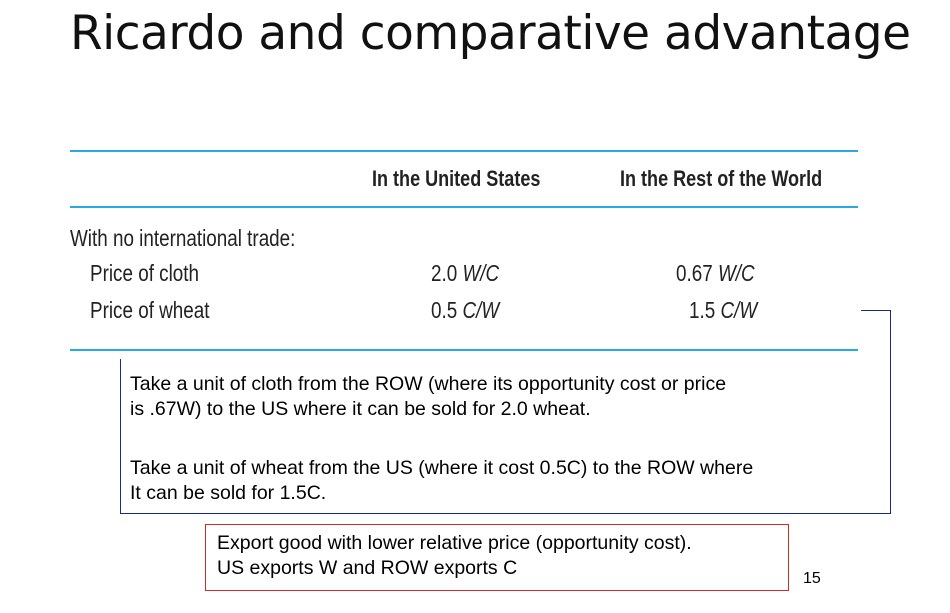  Describe the element at coordinates (715, 273) in the screenshot. I see `cell-row-cloth: 0.67 W/C` at that location.